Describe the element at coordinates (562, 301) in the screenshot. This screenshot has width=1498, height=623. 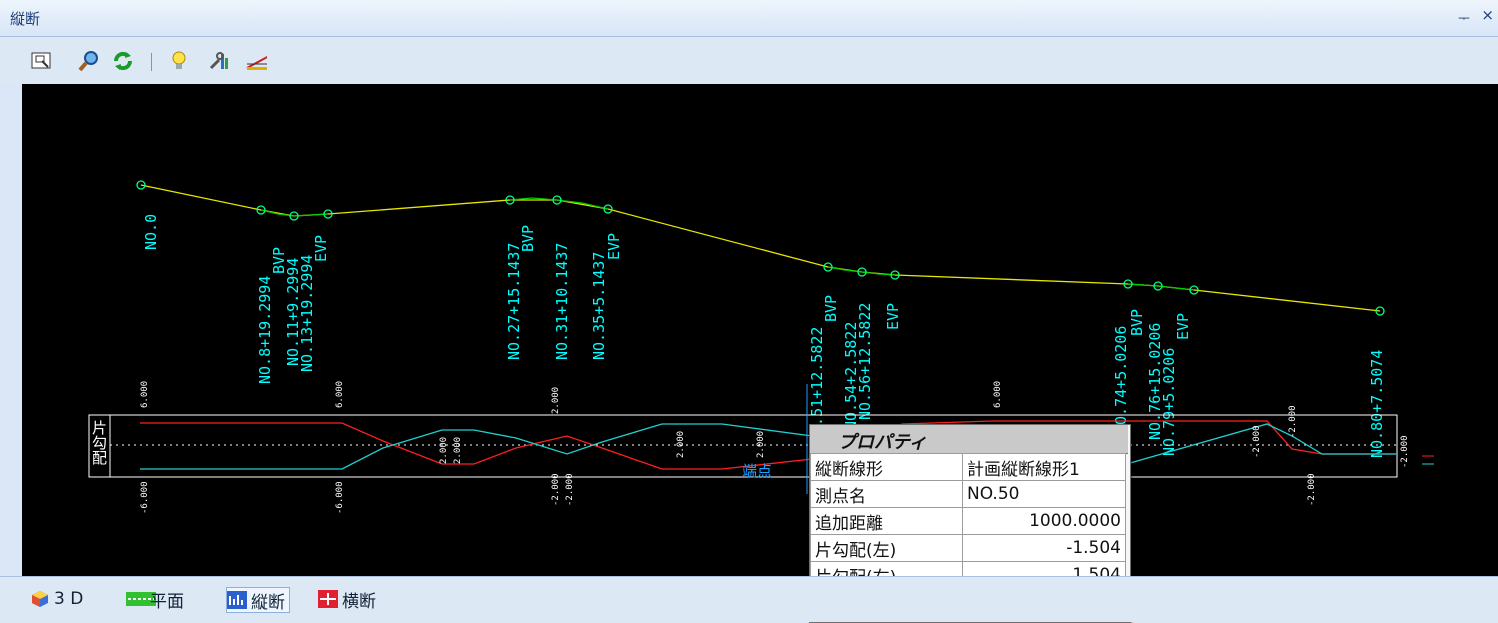
I see `station-label: NO.31+10.1437` at that location.